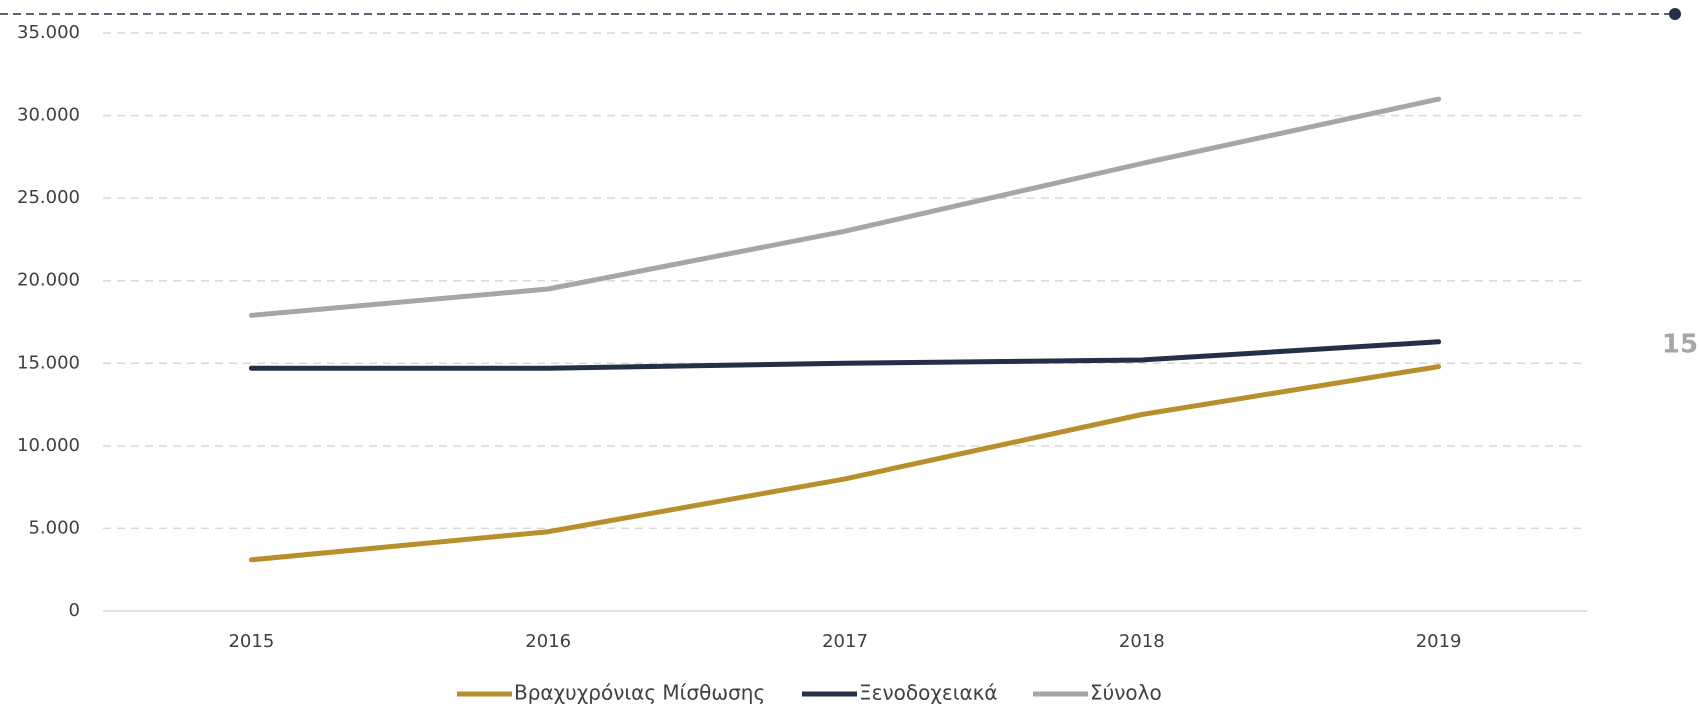 This screenshot has width=1699, height=707. I want to click on x-tick-label: 2018, so click(1142, 641).